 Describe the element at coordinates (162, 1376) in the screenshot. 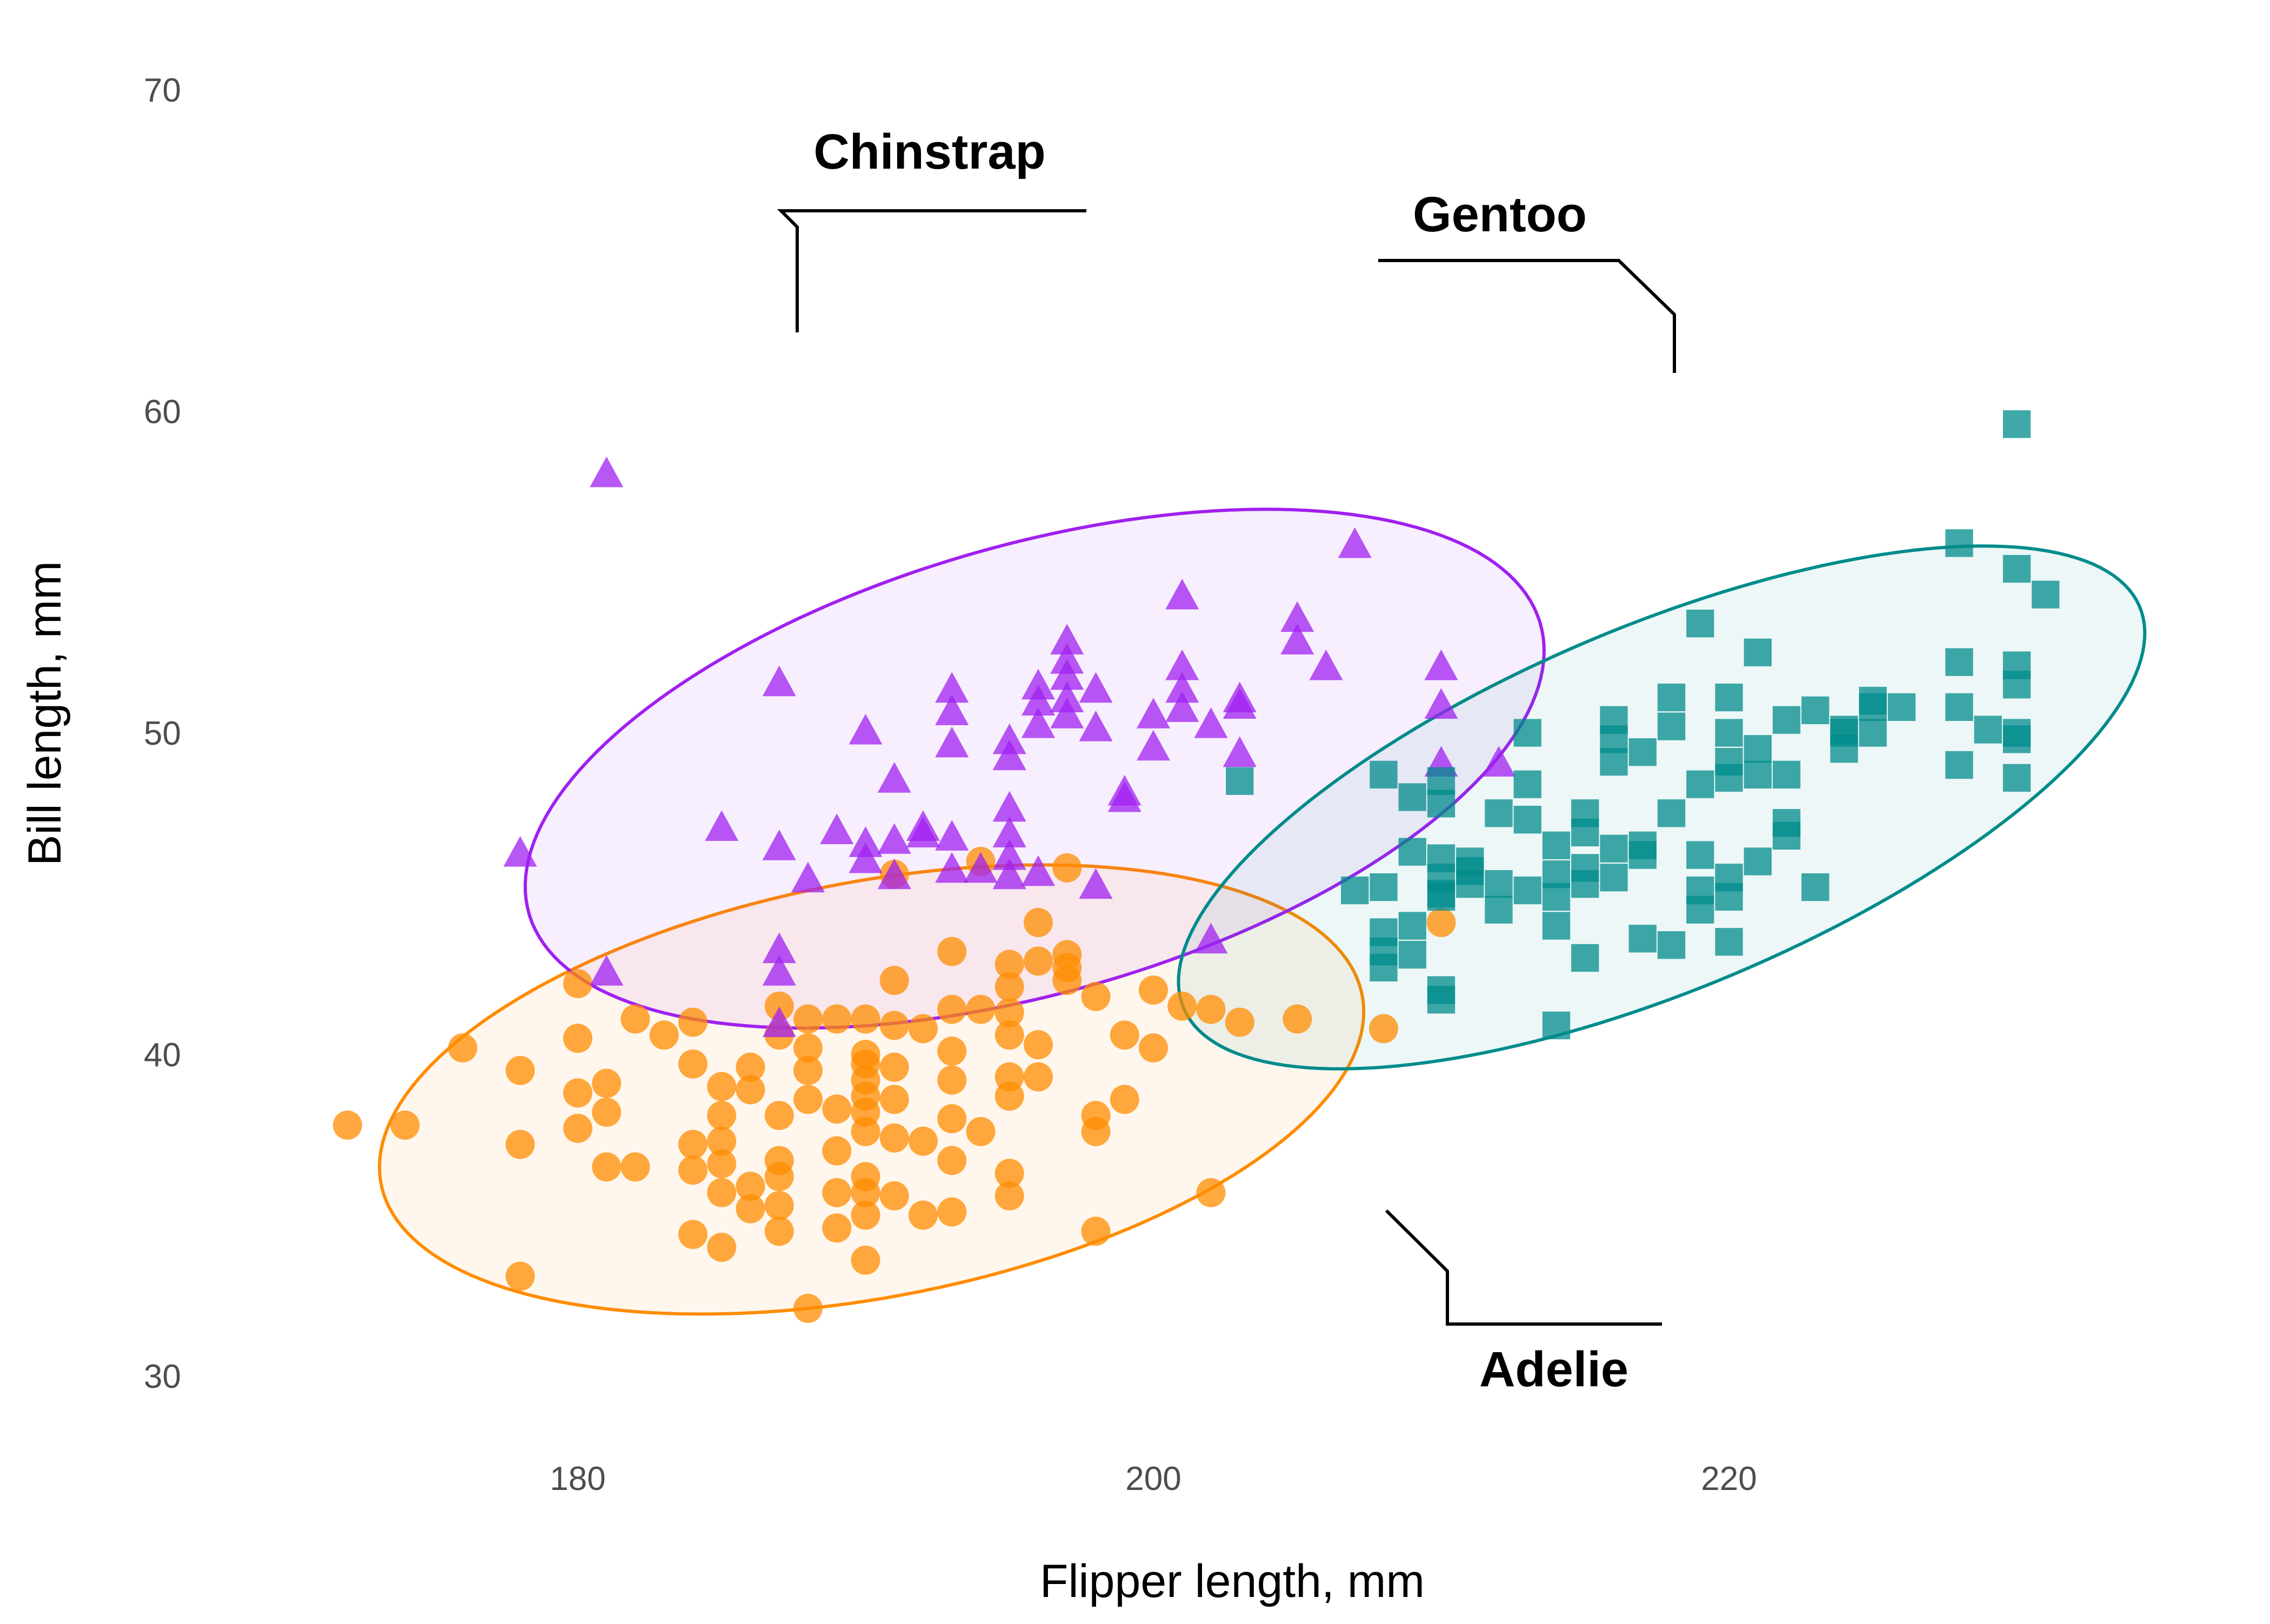

I see `y-tick-label: 30` at that location.